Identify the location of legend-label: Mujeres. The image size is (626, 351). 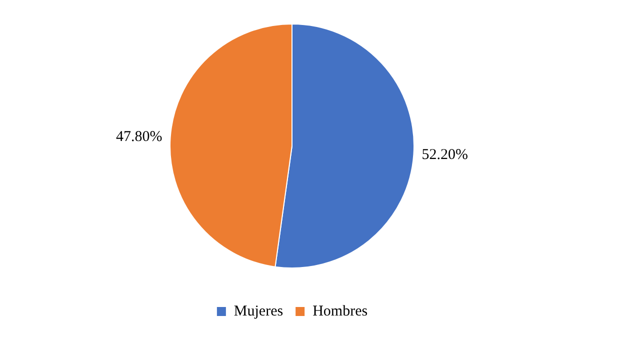
(259, 311).